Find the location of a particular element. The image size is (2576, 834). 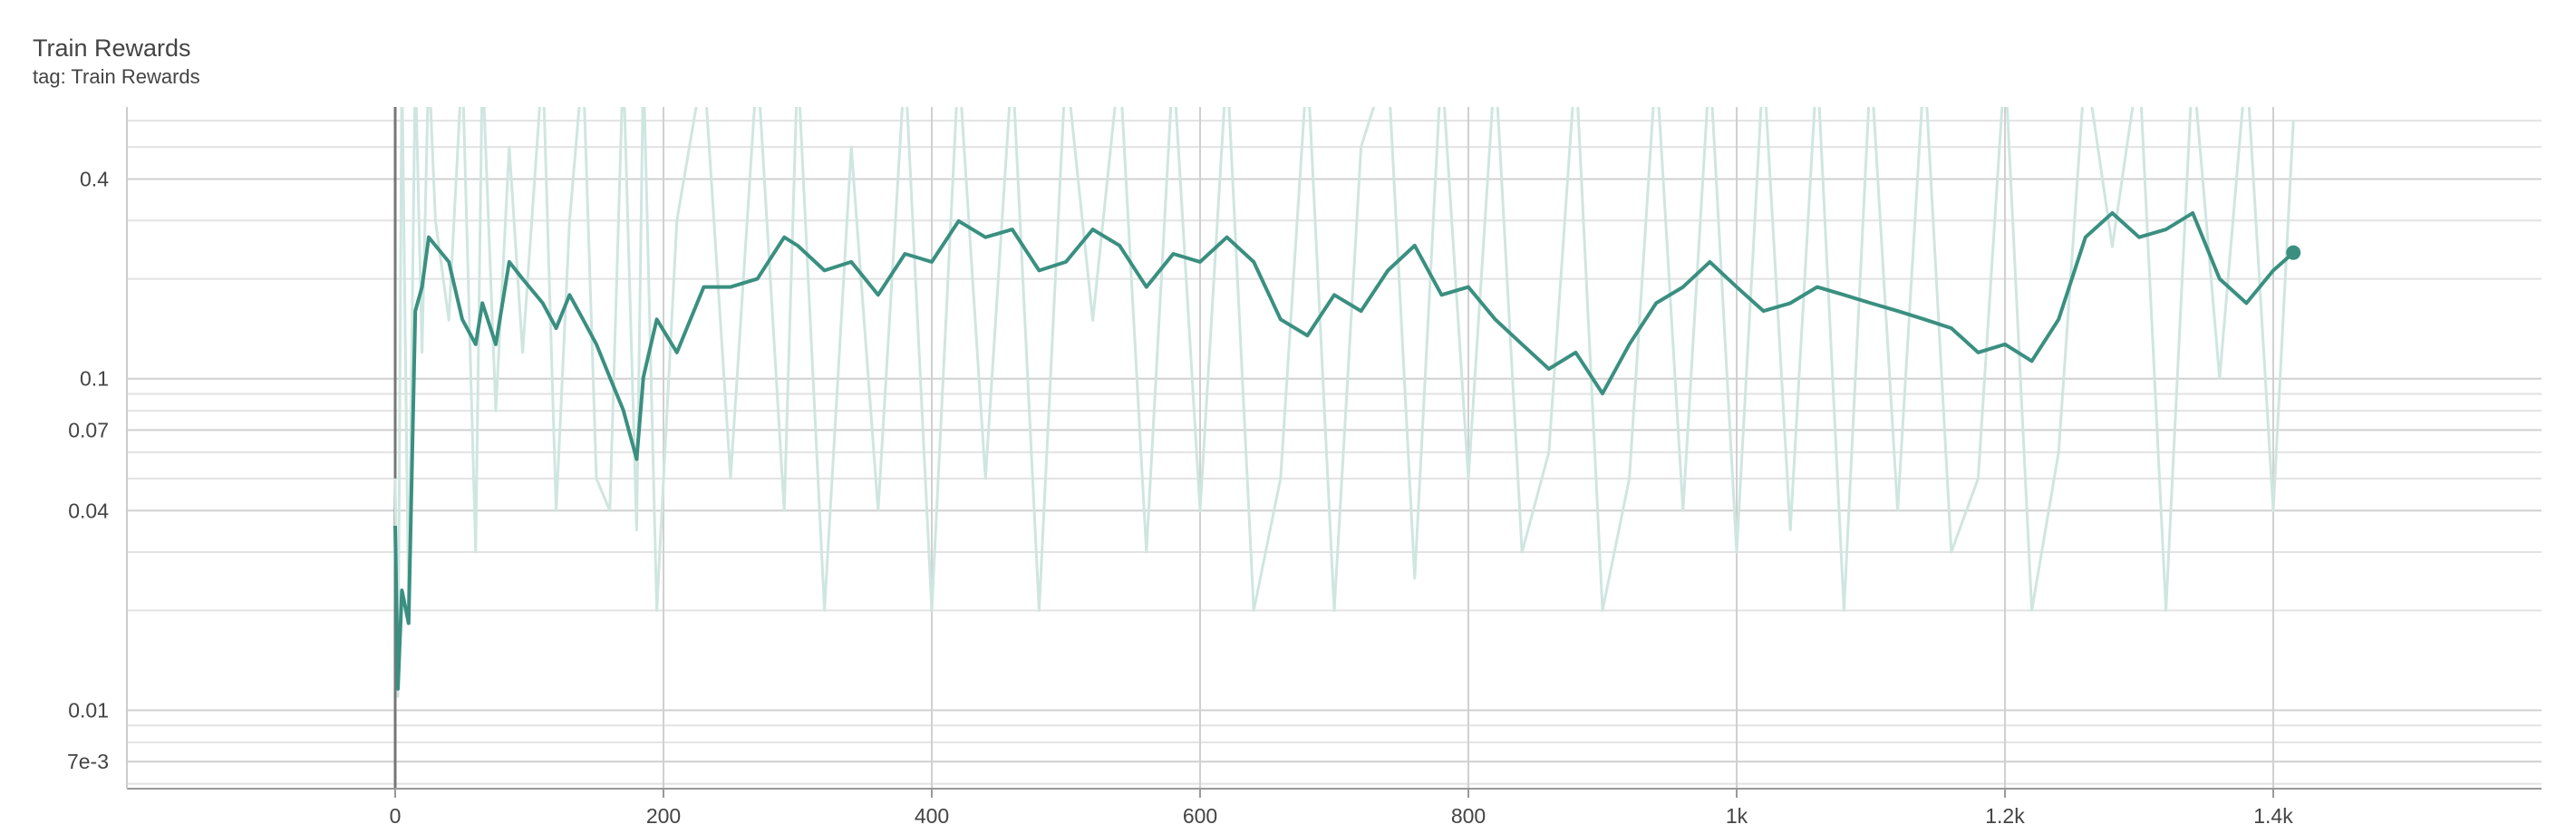

x-tick-label: 600 is located at coordinates (1200, 816).